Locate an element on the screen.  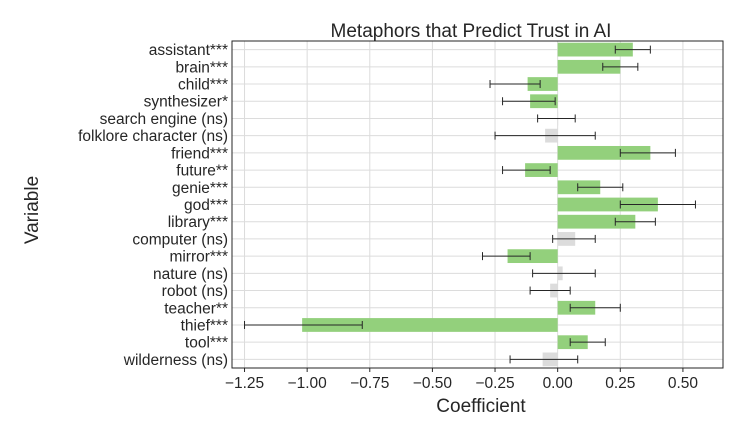
x-tick-label: −0.25 is located at coordinates (494, 383).